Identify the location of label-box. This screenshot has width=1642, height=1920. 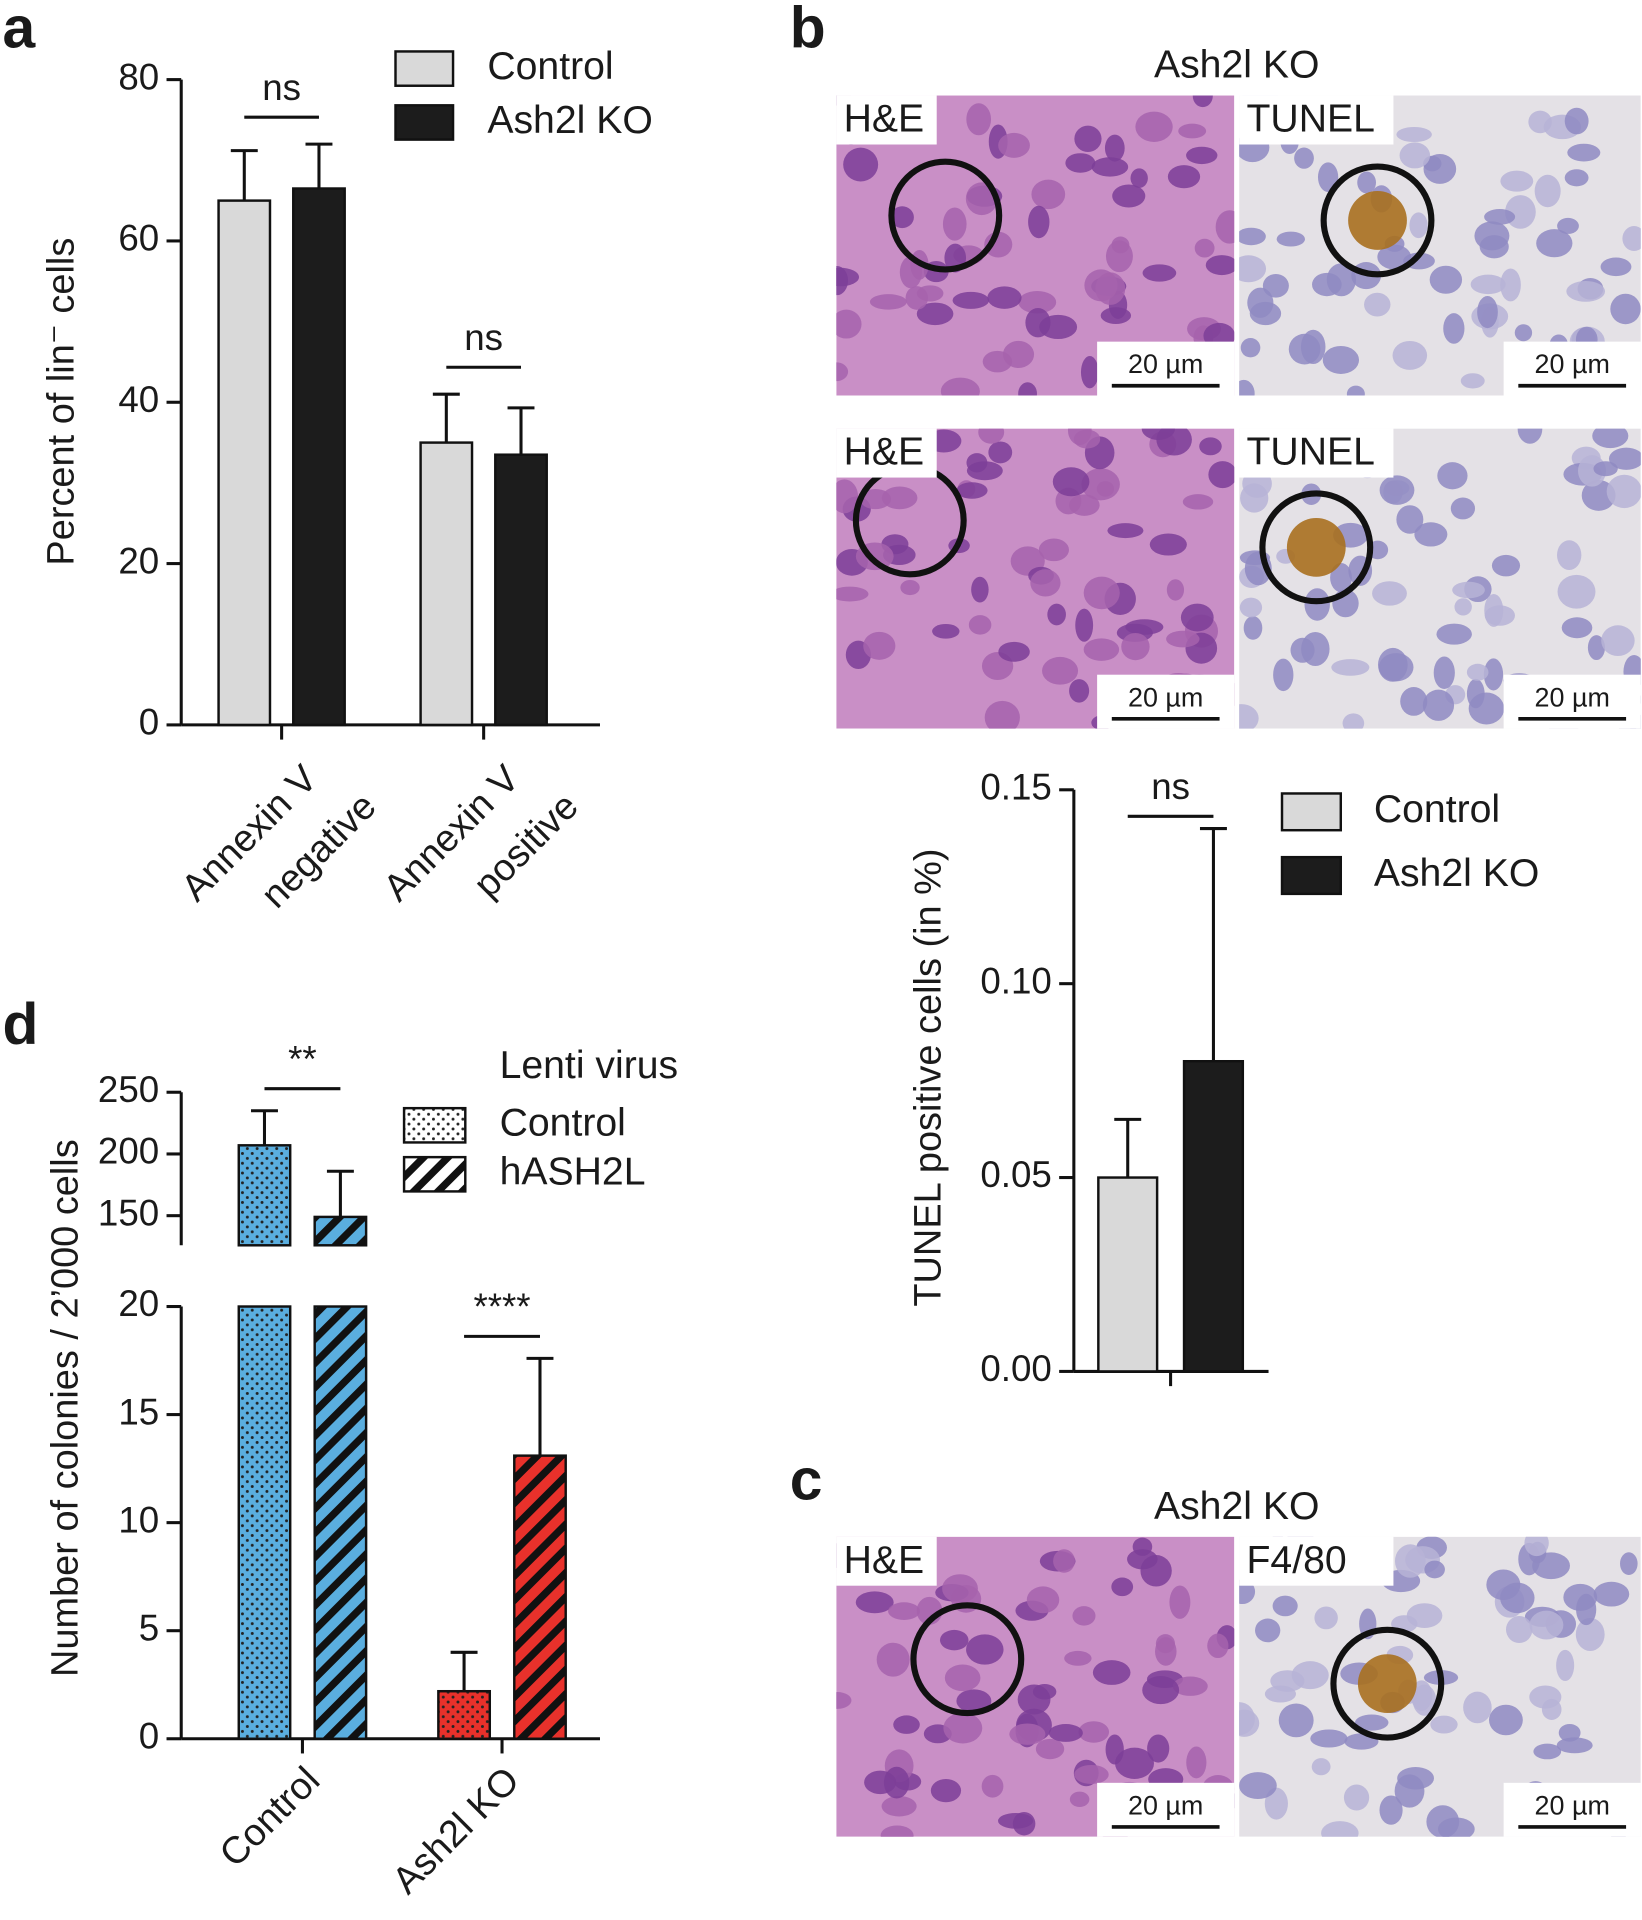
(1316, 1561).